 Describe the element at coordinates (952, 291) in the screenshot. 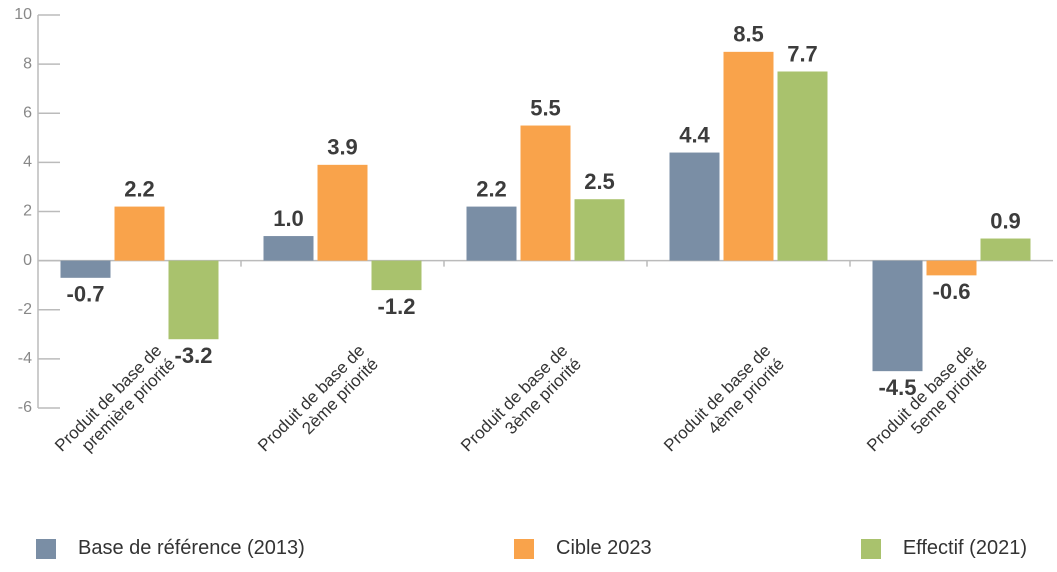

I see `value-label: -0.6` at that location.